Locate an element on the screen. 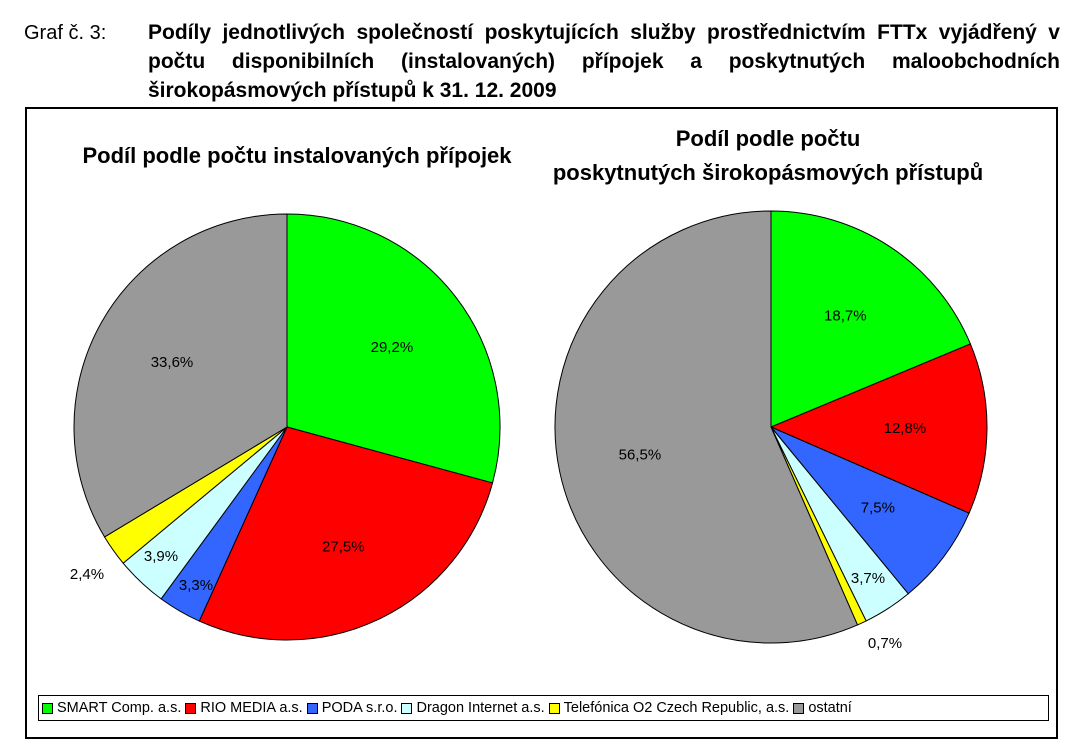 This screenshot has height=752, width=1078. pie2-label-dragon-internet-a-s: 3,7% is located at coordinates (868, 578).